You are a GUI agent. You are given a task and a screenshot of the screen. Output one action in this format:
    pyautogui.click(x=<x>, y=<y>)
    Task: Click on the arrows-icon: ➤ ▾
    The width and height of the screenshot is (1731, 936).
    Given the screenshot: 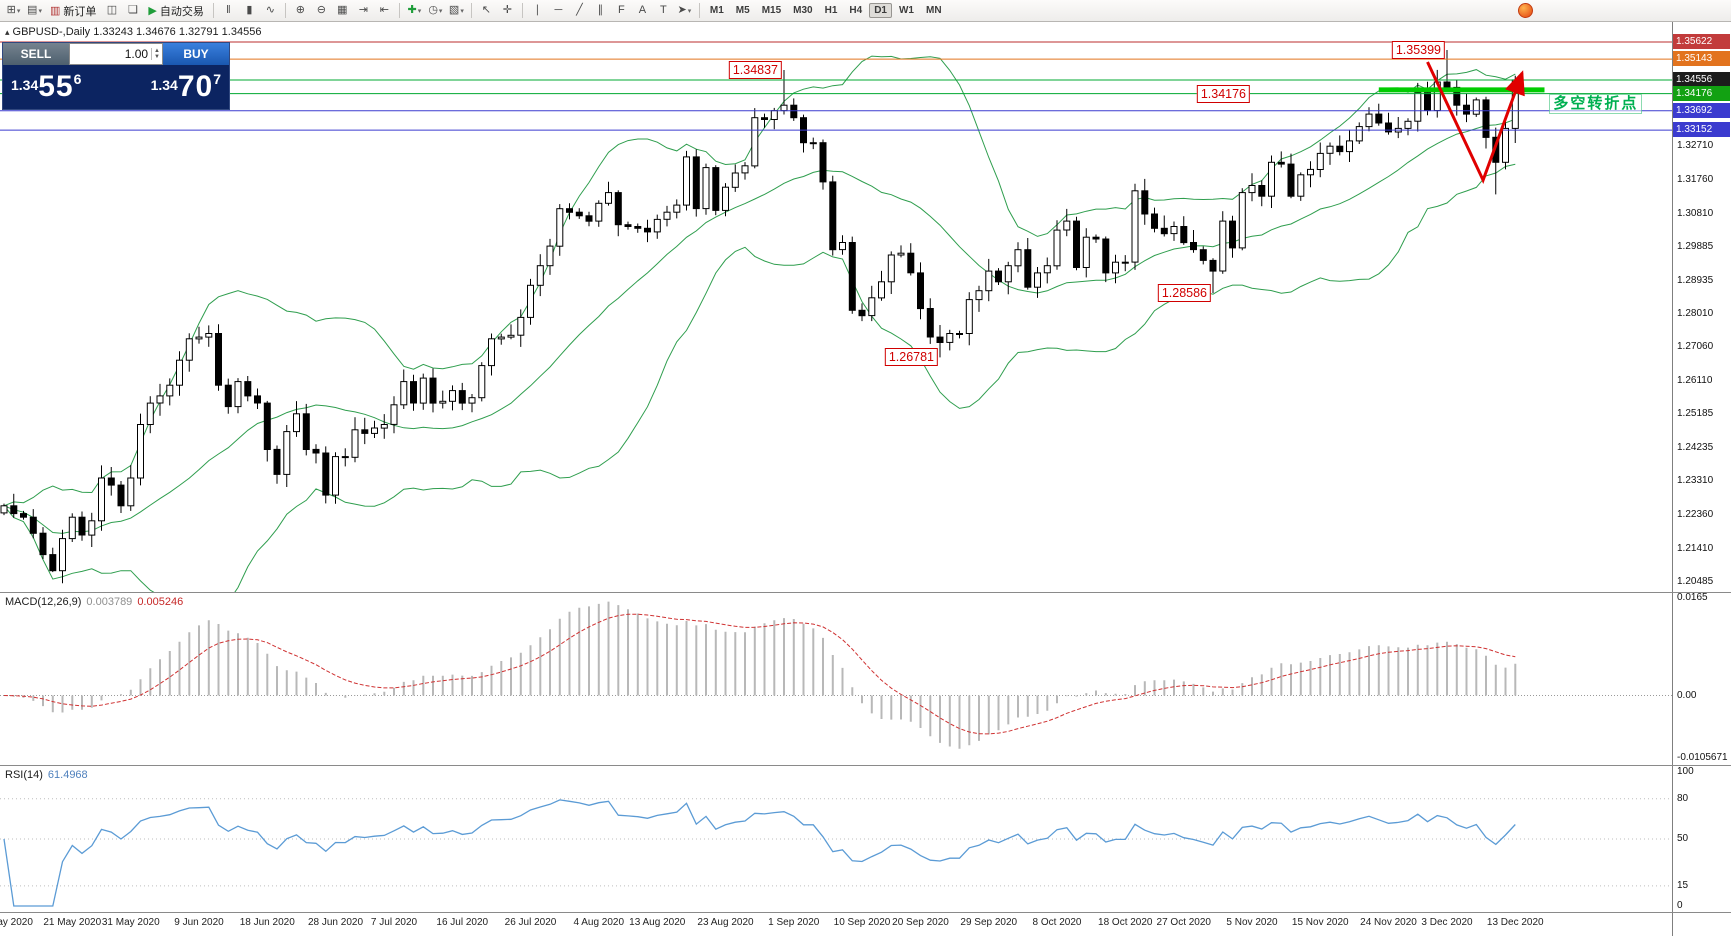 What is the action you would take?
    pyautogui.click(x=684, y=10)
    